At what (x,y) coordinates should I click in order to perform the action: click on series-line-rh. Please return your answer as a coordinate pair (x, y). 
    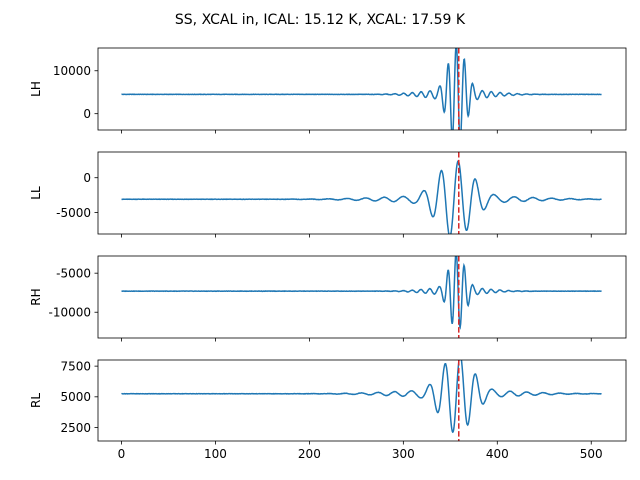
    Looking at the image, I should click on (361, 293).